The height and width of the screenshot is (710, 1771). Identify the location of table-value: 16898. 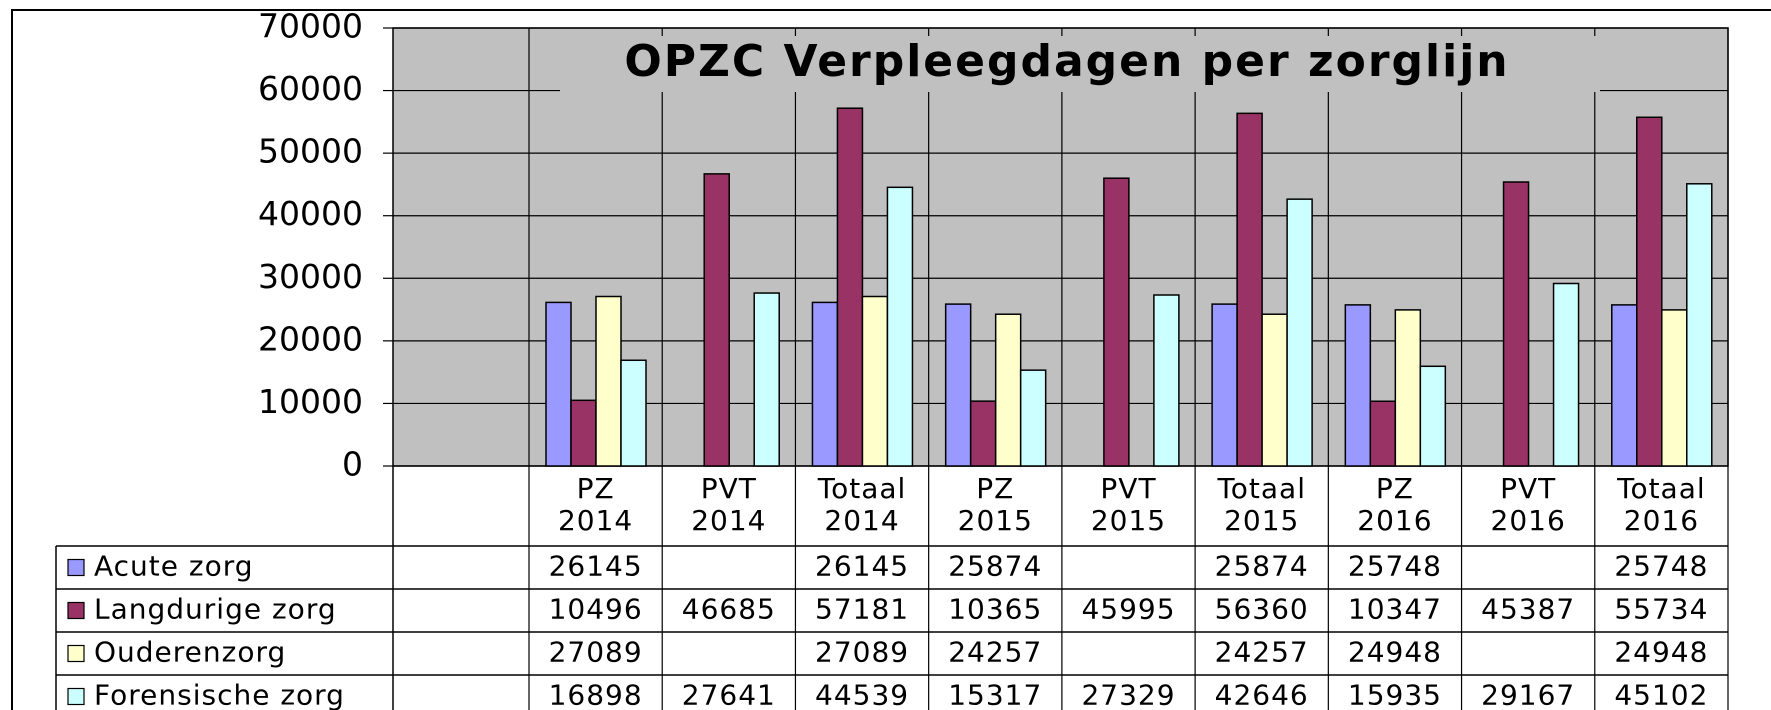
(596, 694).